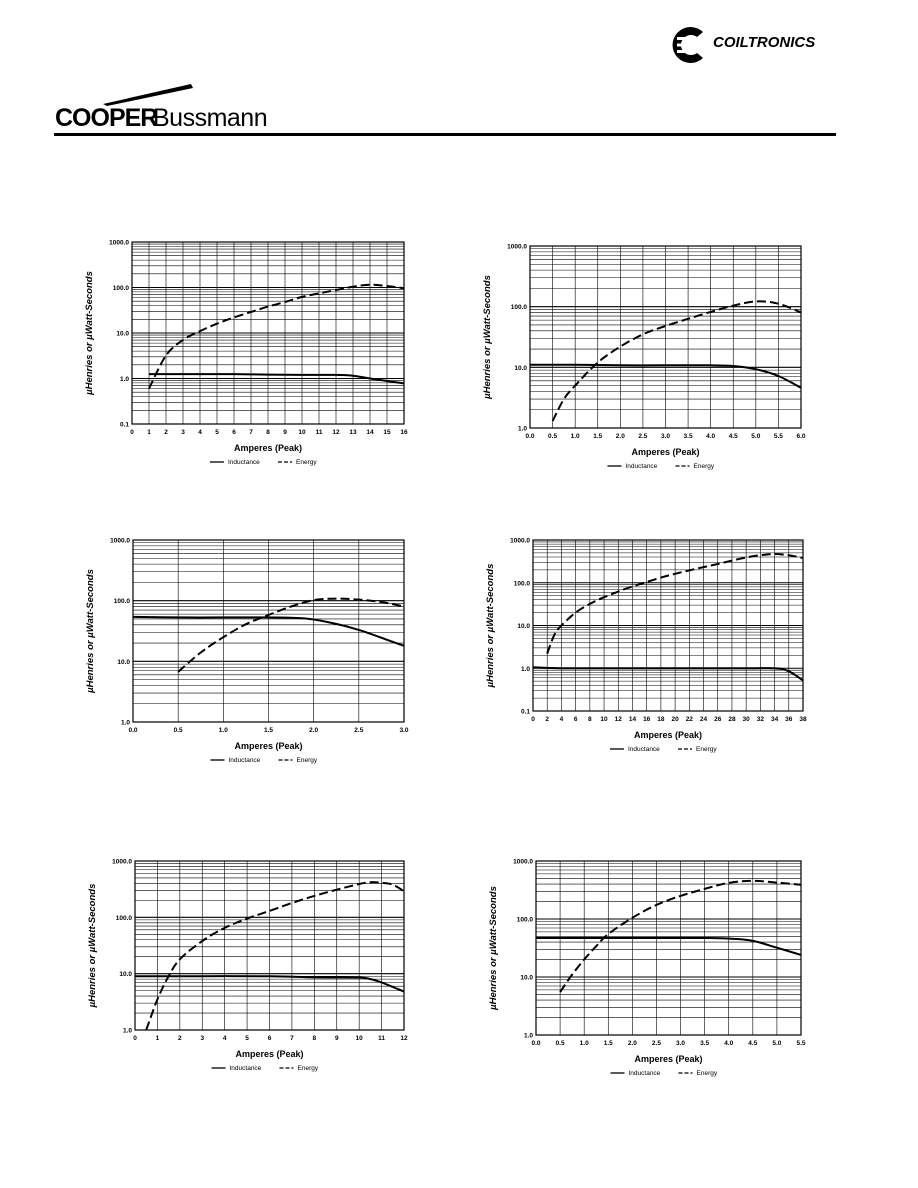 This screenshot has height=1188, width=918. I want to click on x-tick-label: 3.5, so click(704, 1043).